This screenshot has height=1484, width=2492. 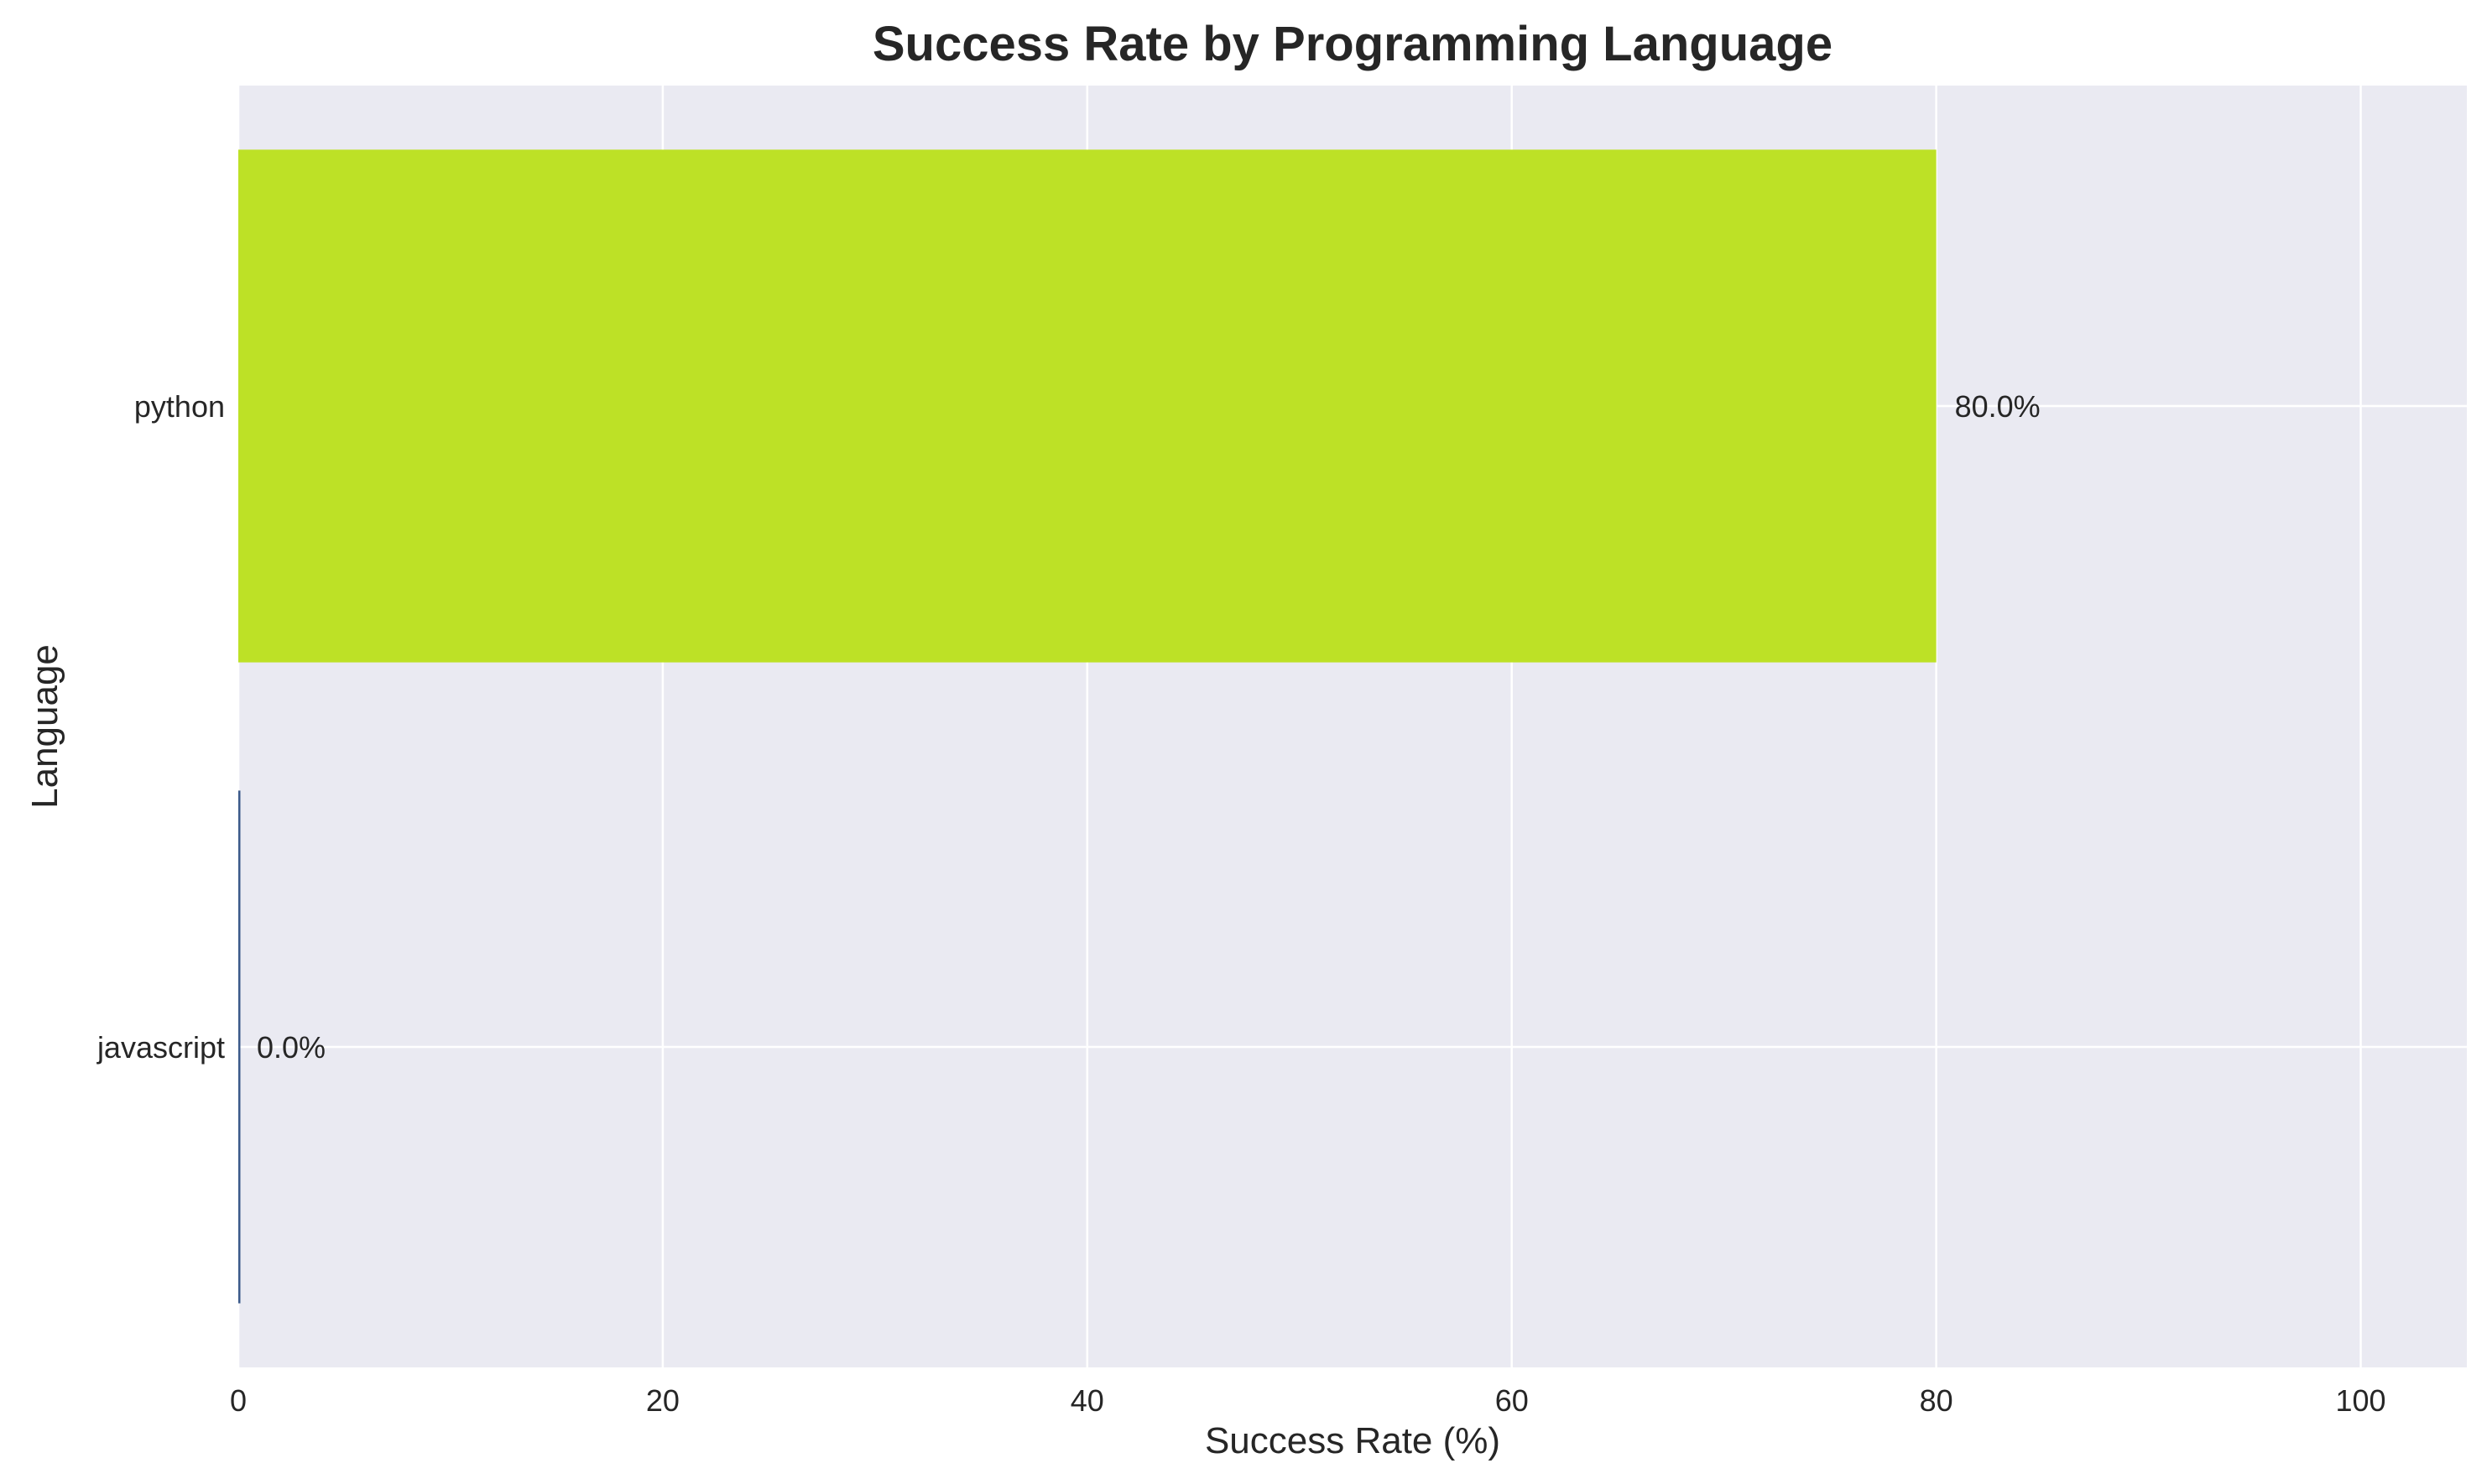 What do you see at coordinates (160, 727) in the screenshot?
I see `y-ticks: python javascript` at bounding box center [160, 727].